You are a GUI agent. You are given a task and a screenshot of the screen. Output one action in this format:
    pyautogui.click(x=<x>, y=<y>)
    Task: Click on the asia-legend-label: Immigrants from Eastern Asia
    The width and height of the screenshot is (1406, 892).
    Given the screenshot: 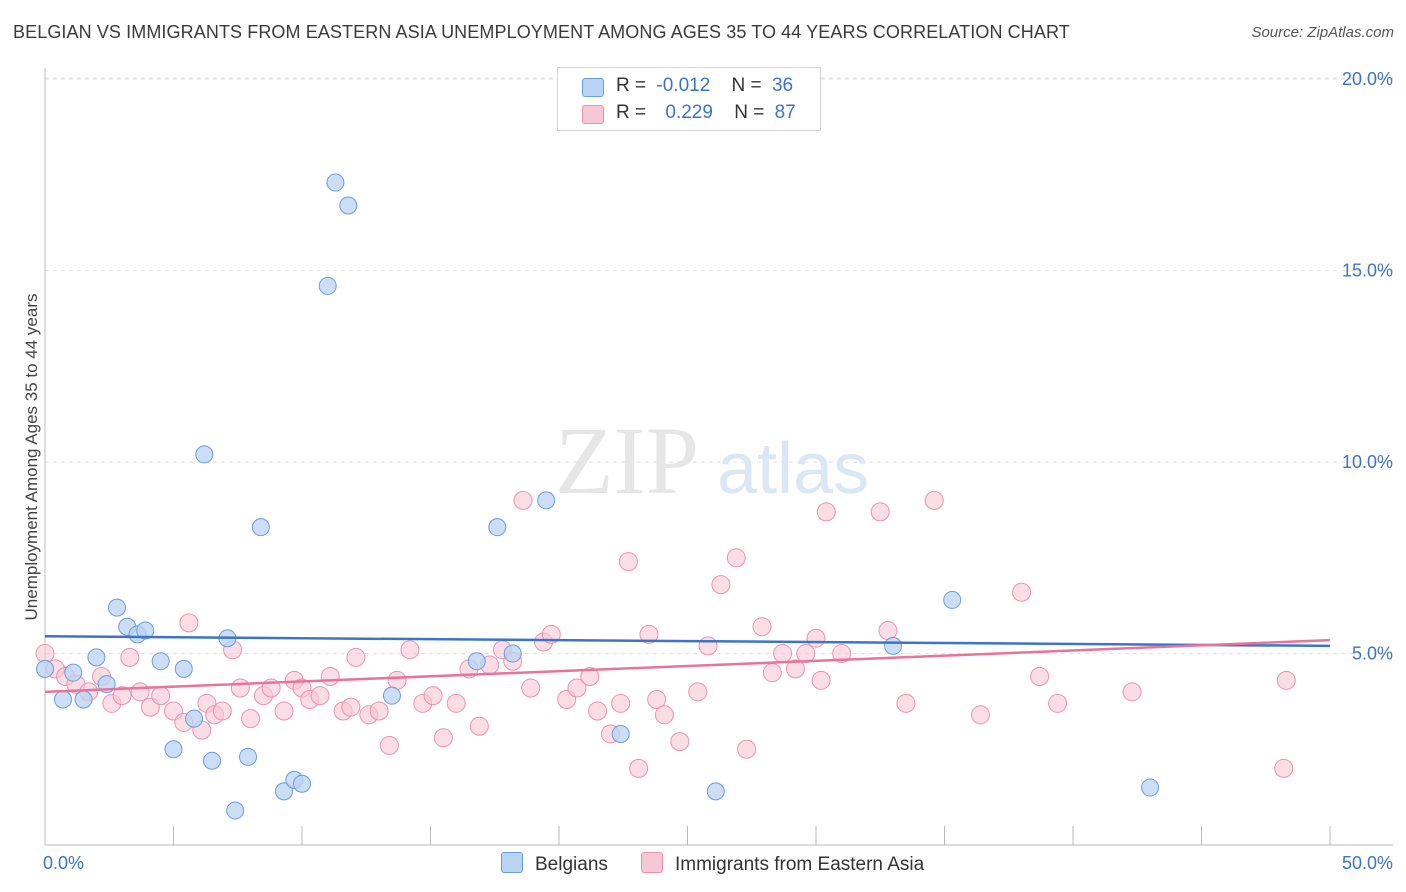 What is the action you would take?
    pyautogui.click(x=800, y=864)
    